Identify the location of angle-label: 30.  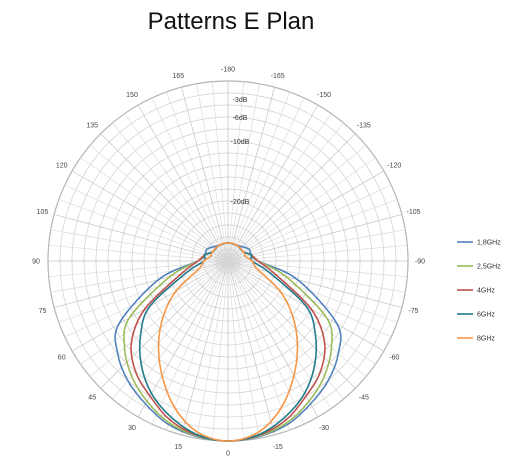
(132, 428).